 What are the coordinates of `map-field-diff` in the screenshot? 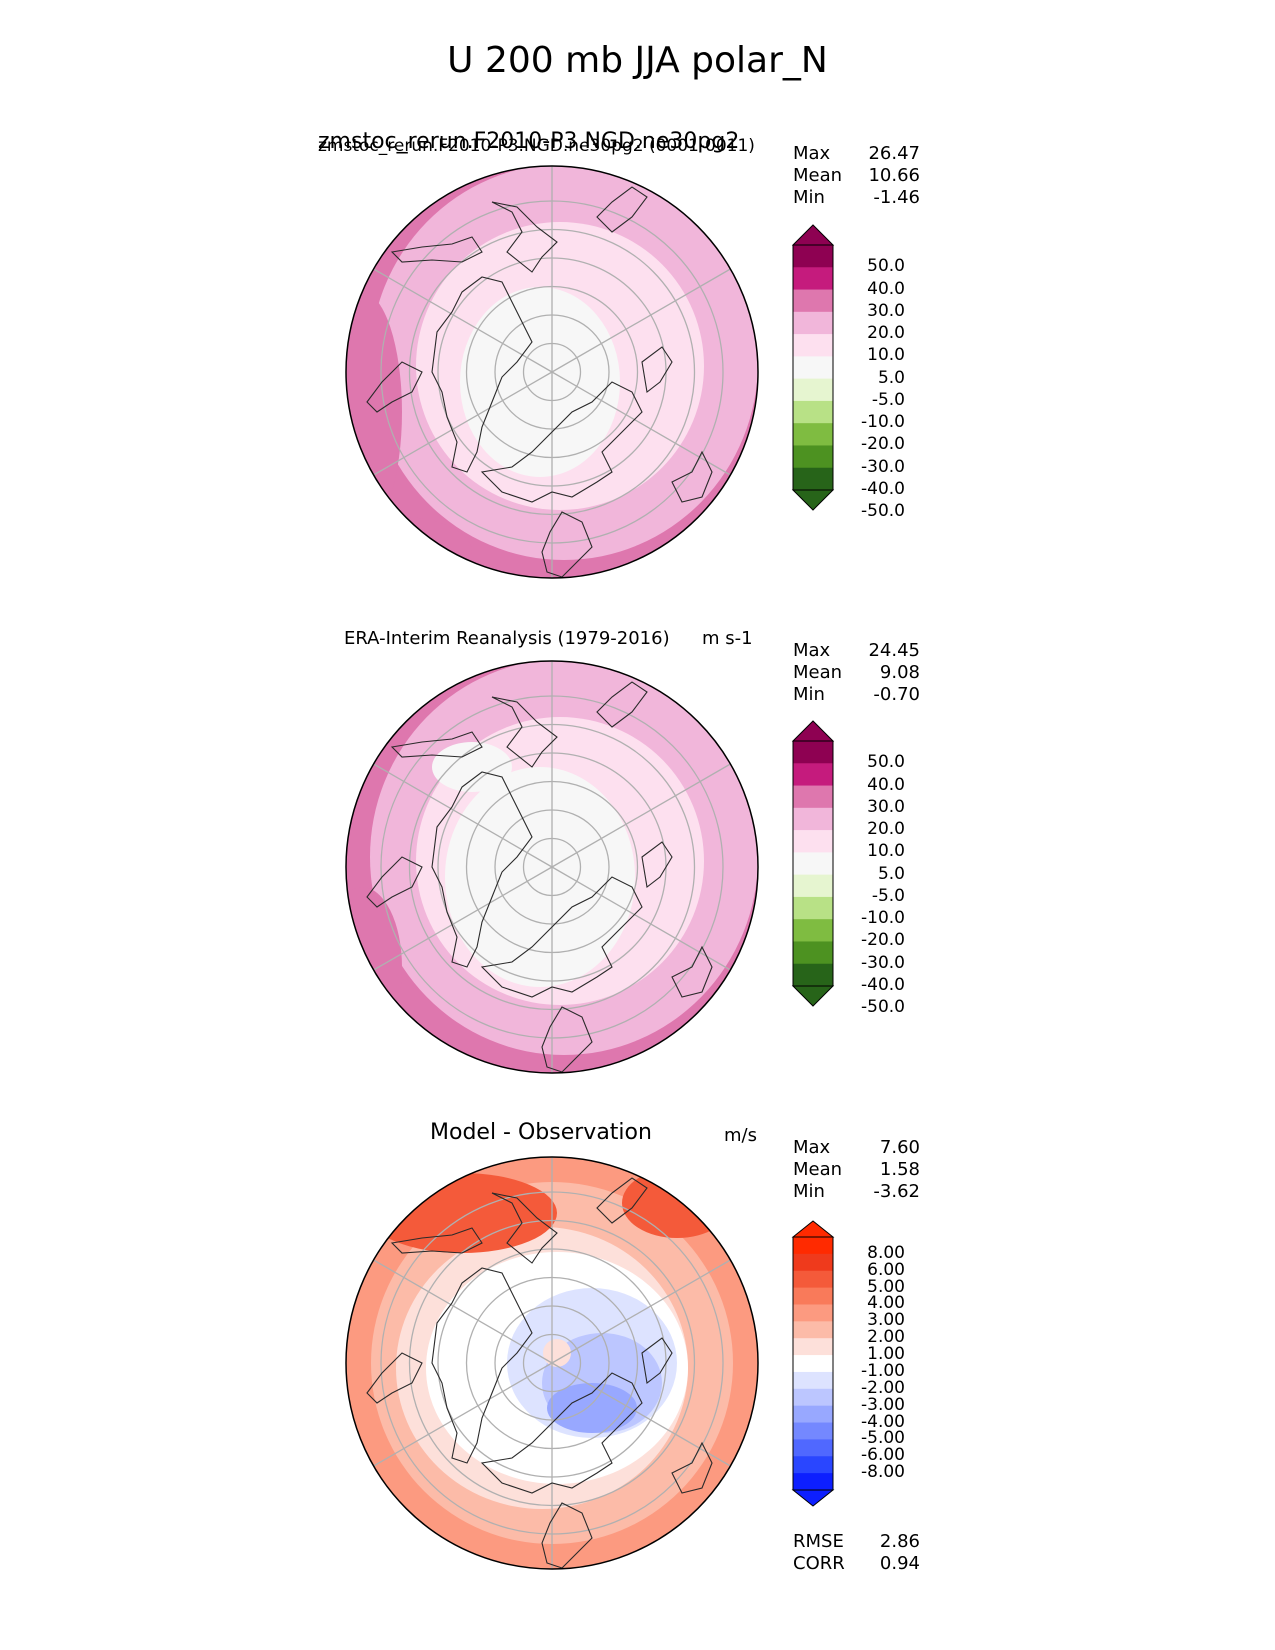 It's located at (552, 1363).